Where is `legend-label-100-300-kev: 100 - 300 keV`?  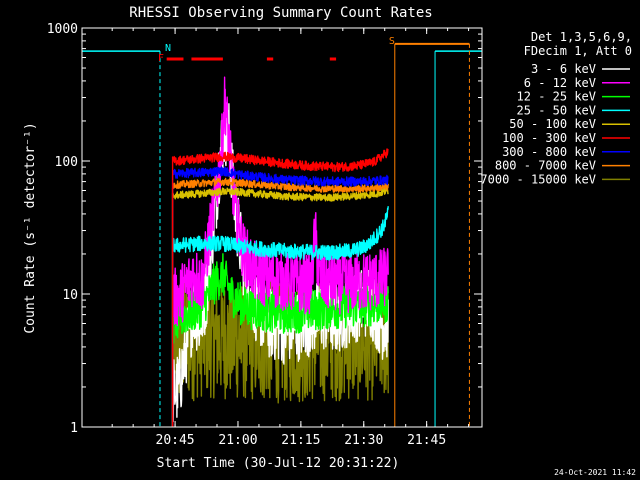
legend-label-100-300-kev: 100 - 300 keV is located at coordinates (549, 138).